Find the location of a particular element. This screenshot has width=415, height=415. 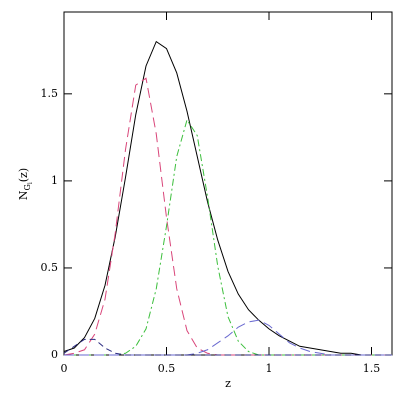

y-label-main: N is located at coordinates (23, 195).